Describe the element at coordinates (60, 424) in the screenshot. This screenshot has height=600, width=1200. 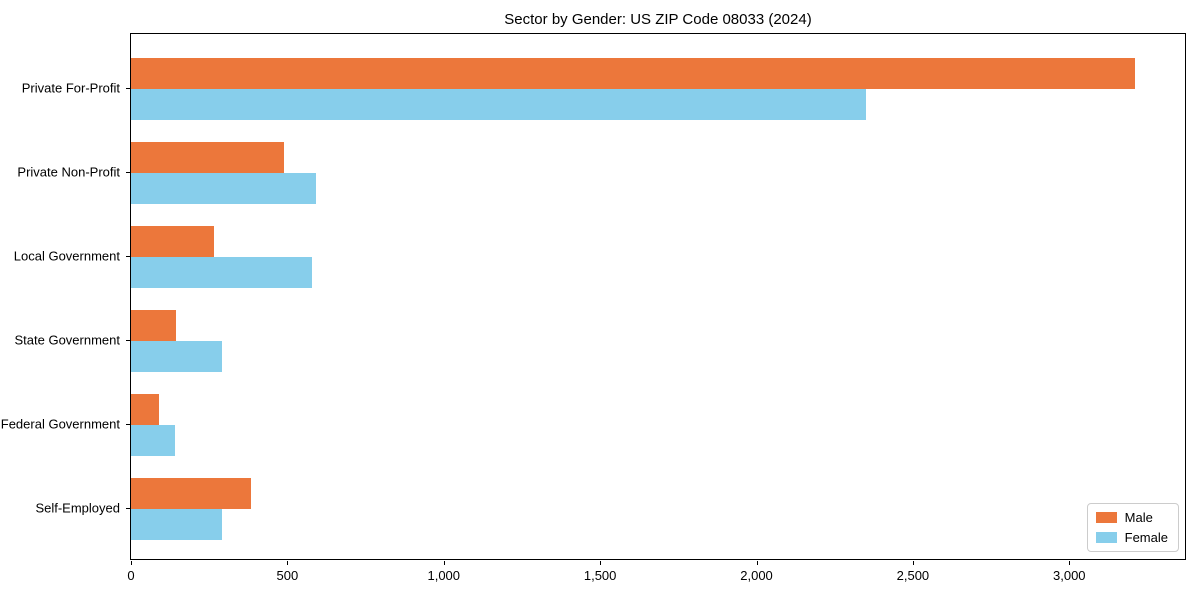
I see `y-tick-label-federal-government: Federal Government` at that location.